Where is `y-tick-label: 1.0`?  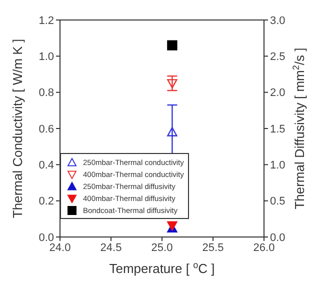
y-tick-label: 1.0 is located at coordinates (46, 57).